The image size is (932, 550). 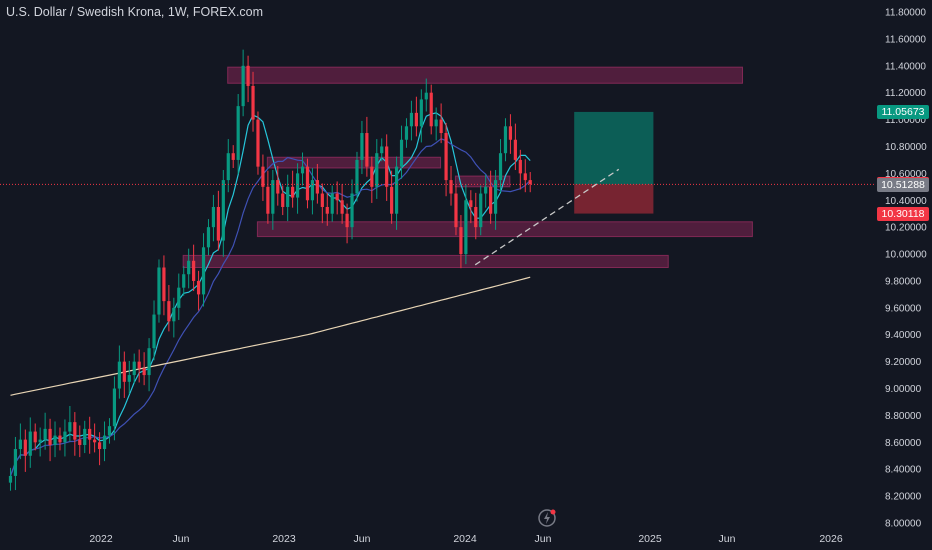 I want to click on y-tick-label: 11.20000, so click(x=905, y=93).